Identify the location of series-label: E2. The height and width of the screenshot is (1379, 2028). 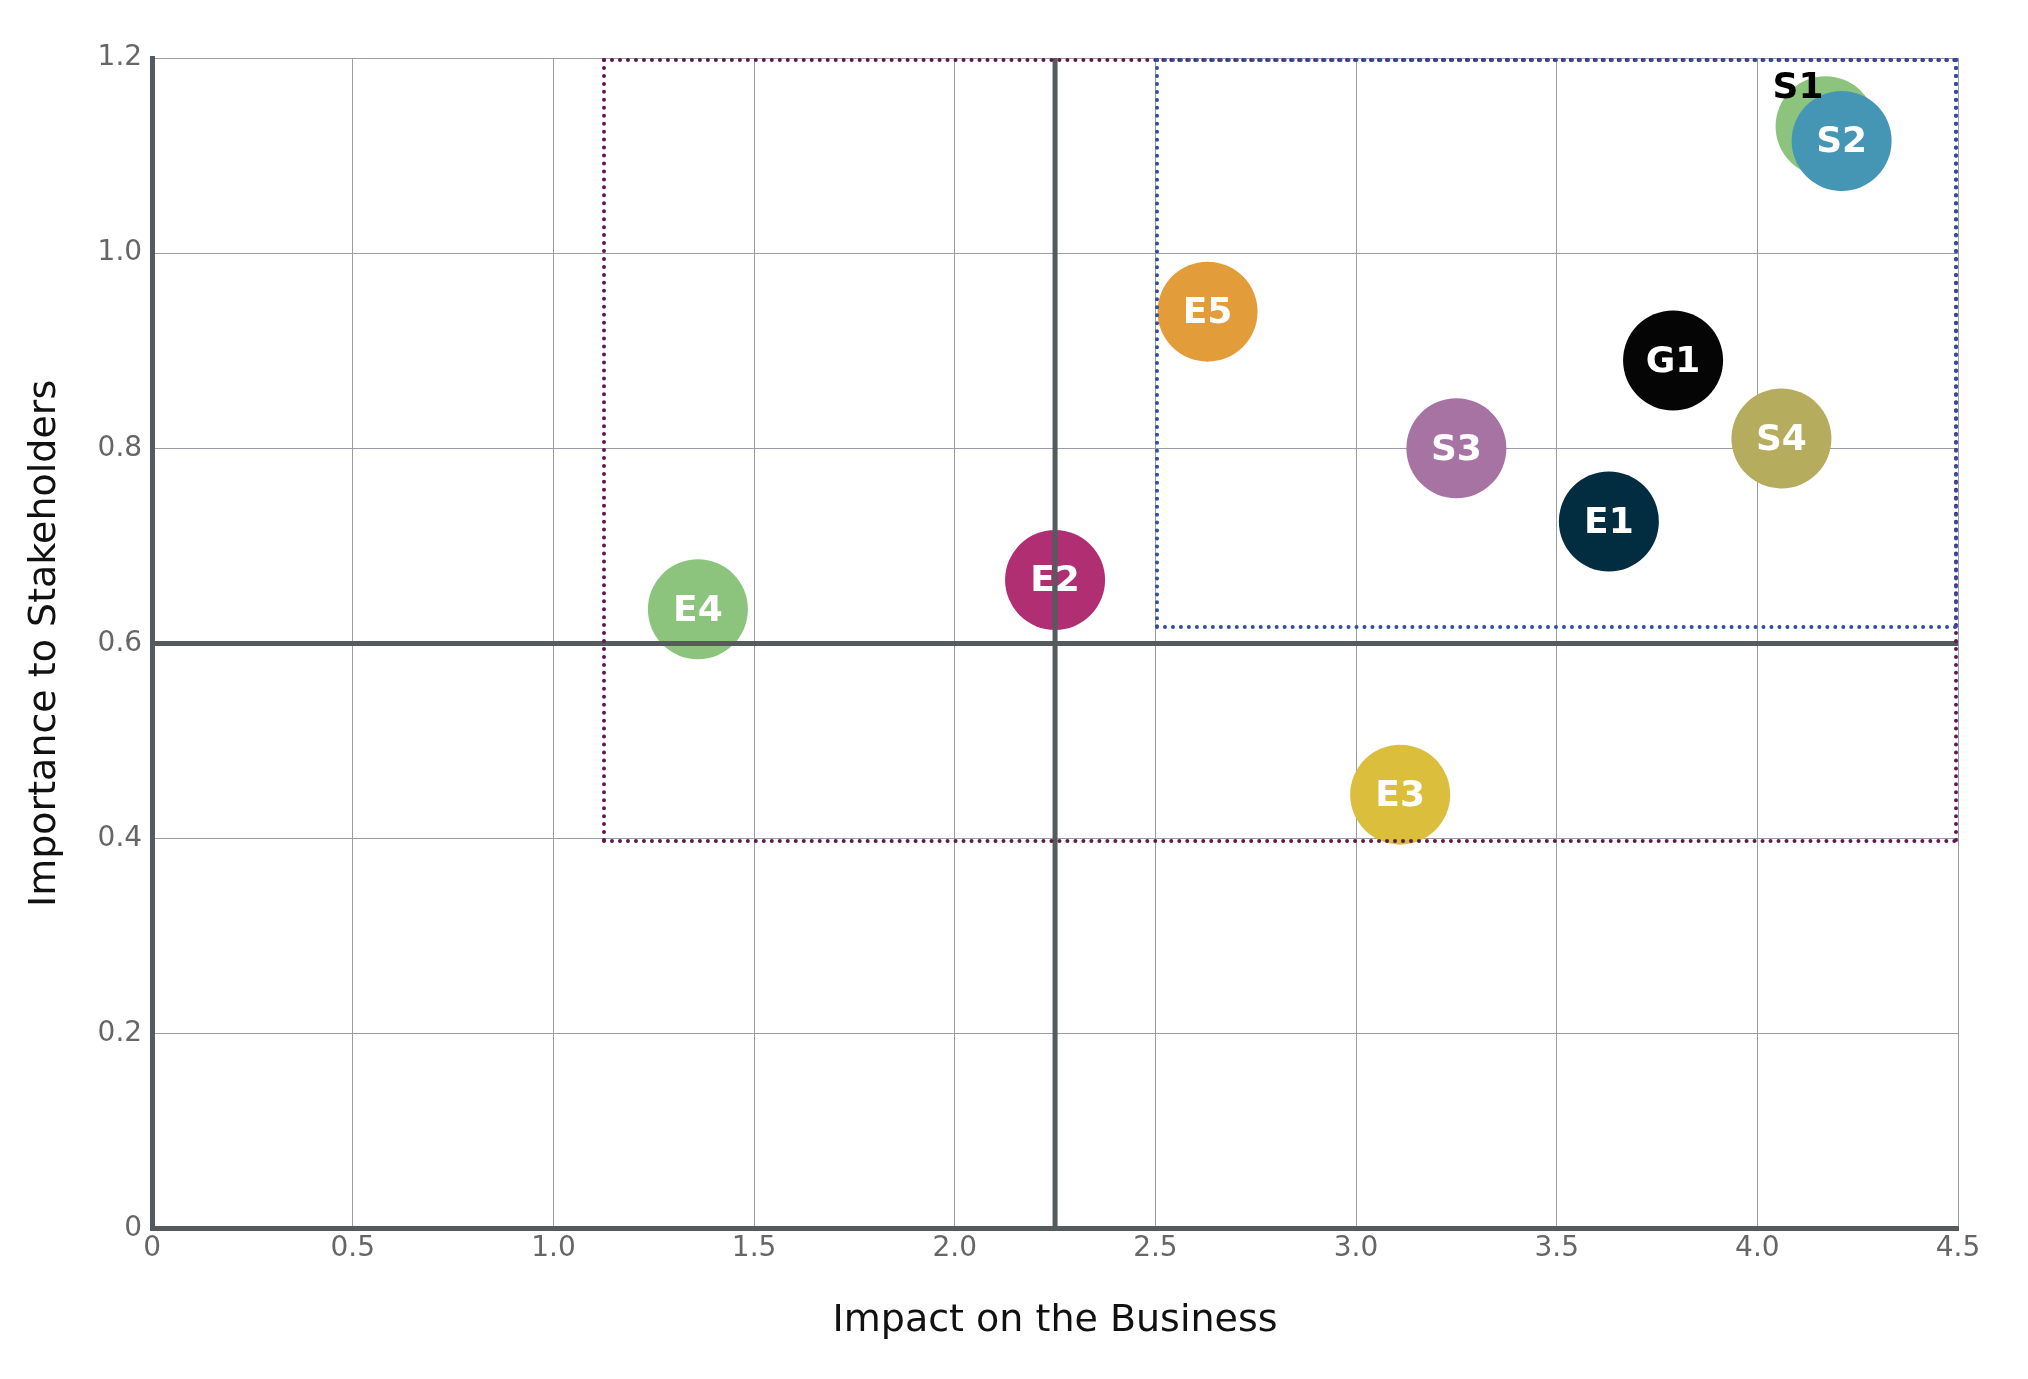
(1055, 579).